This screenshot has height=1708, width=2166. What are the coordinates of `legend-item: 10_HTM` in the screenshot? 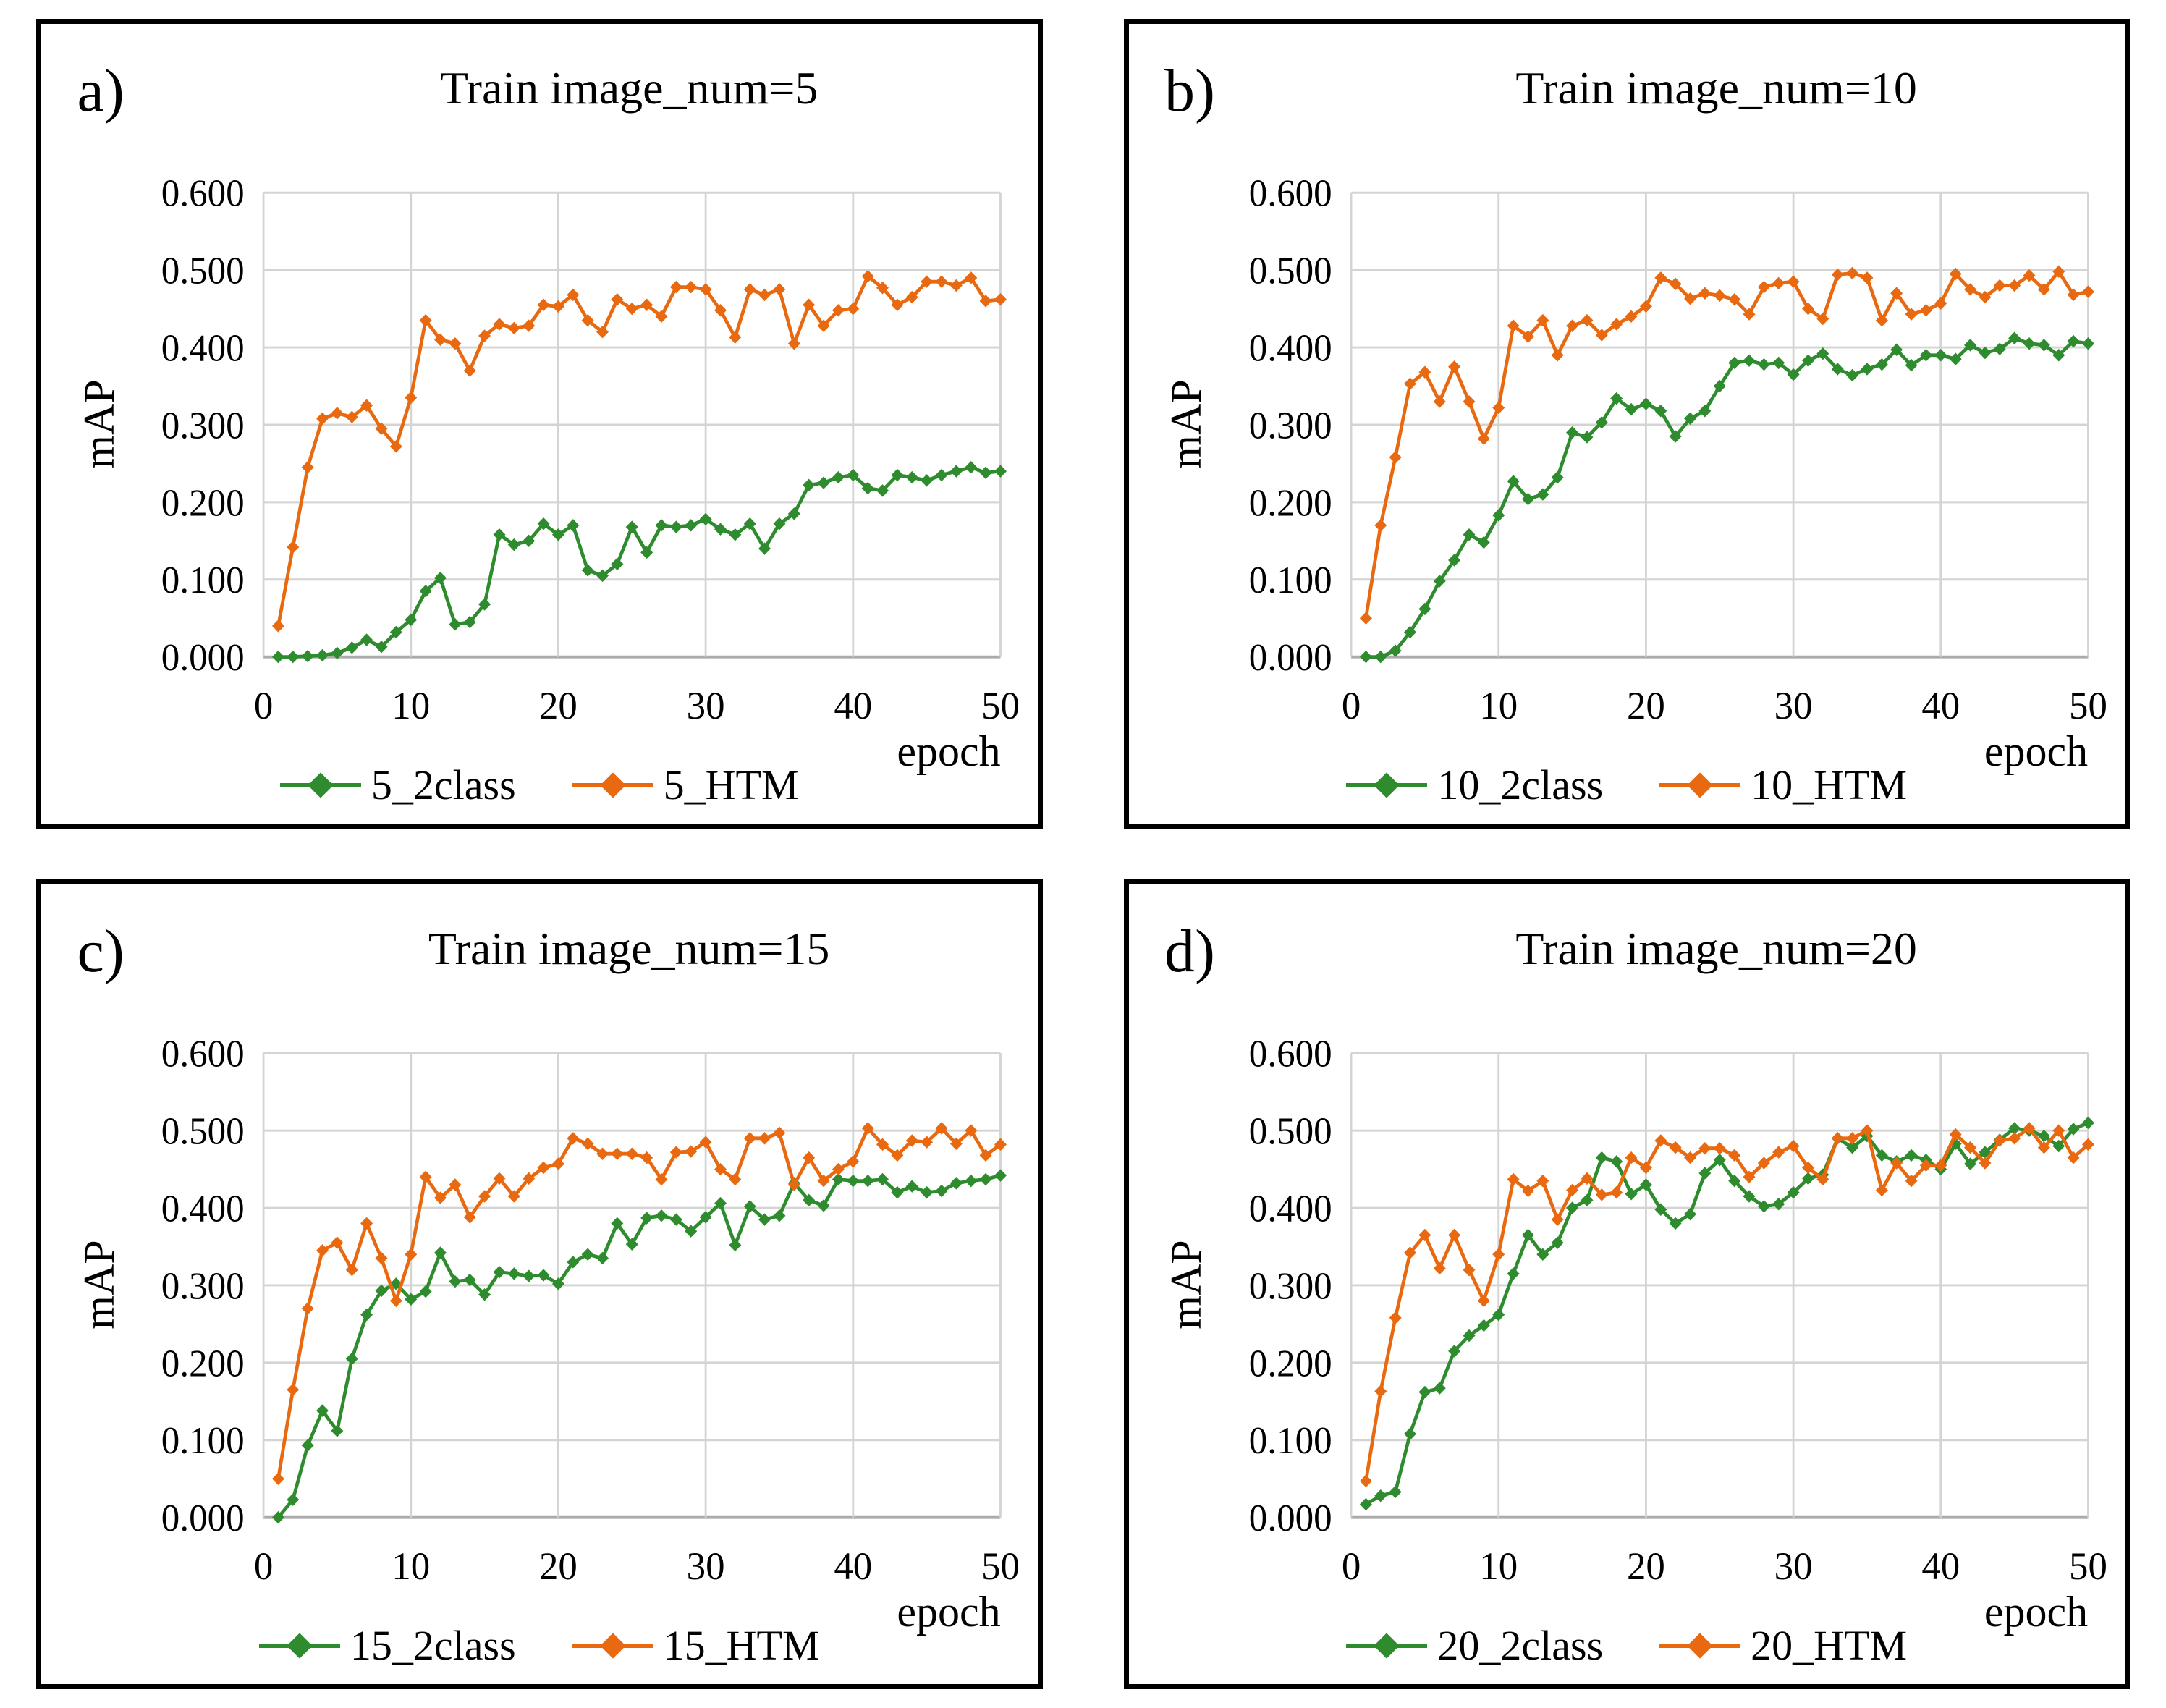 It's located at (1783, 785).